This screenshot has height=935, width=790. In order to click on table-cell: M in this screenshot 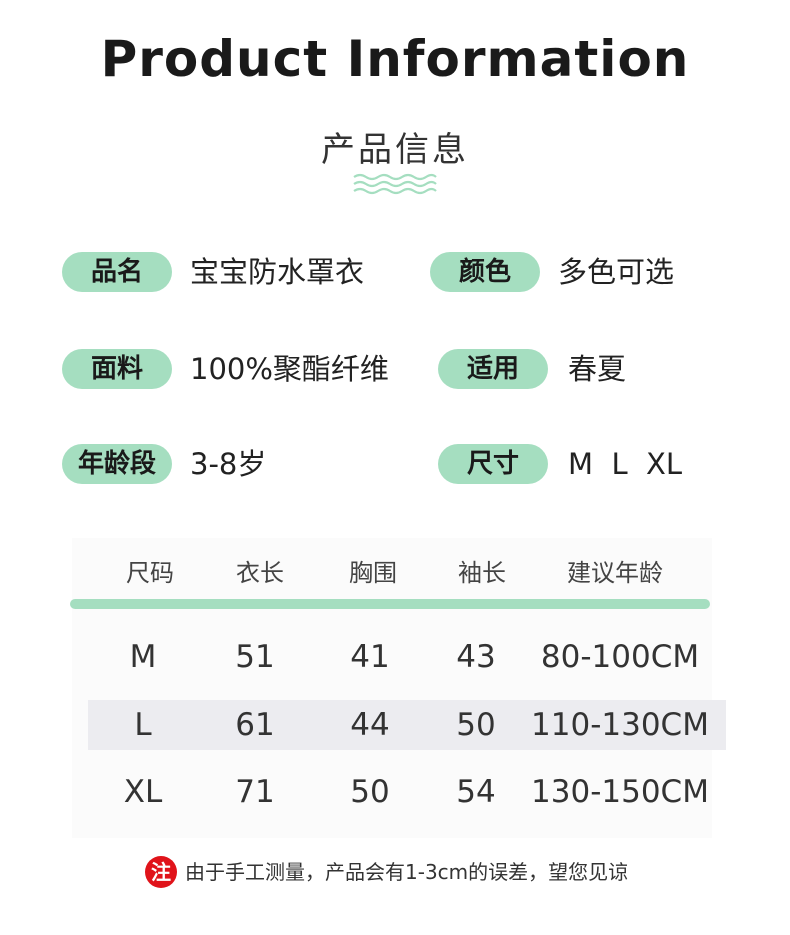, I will do `click(143, 657)`.